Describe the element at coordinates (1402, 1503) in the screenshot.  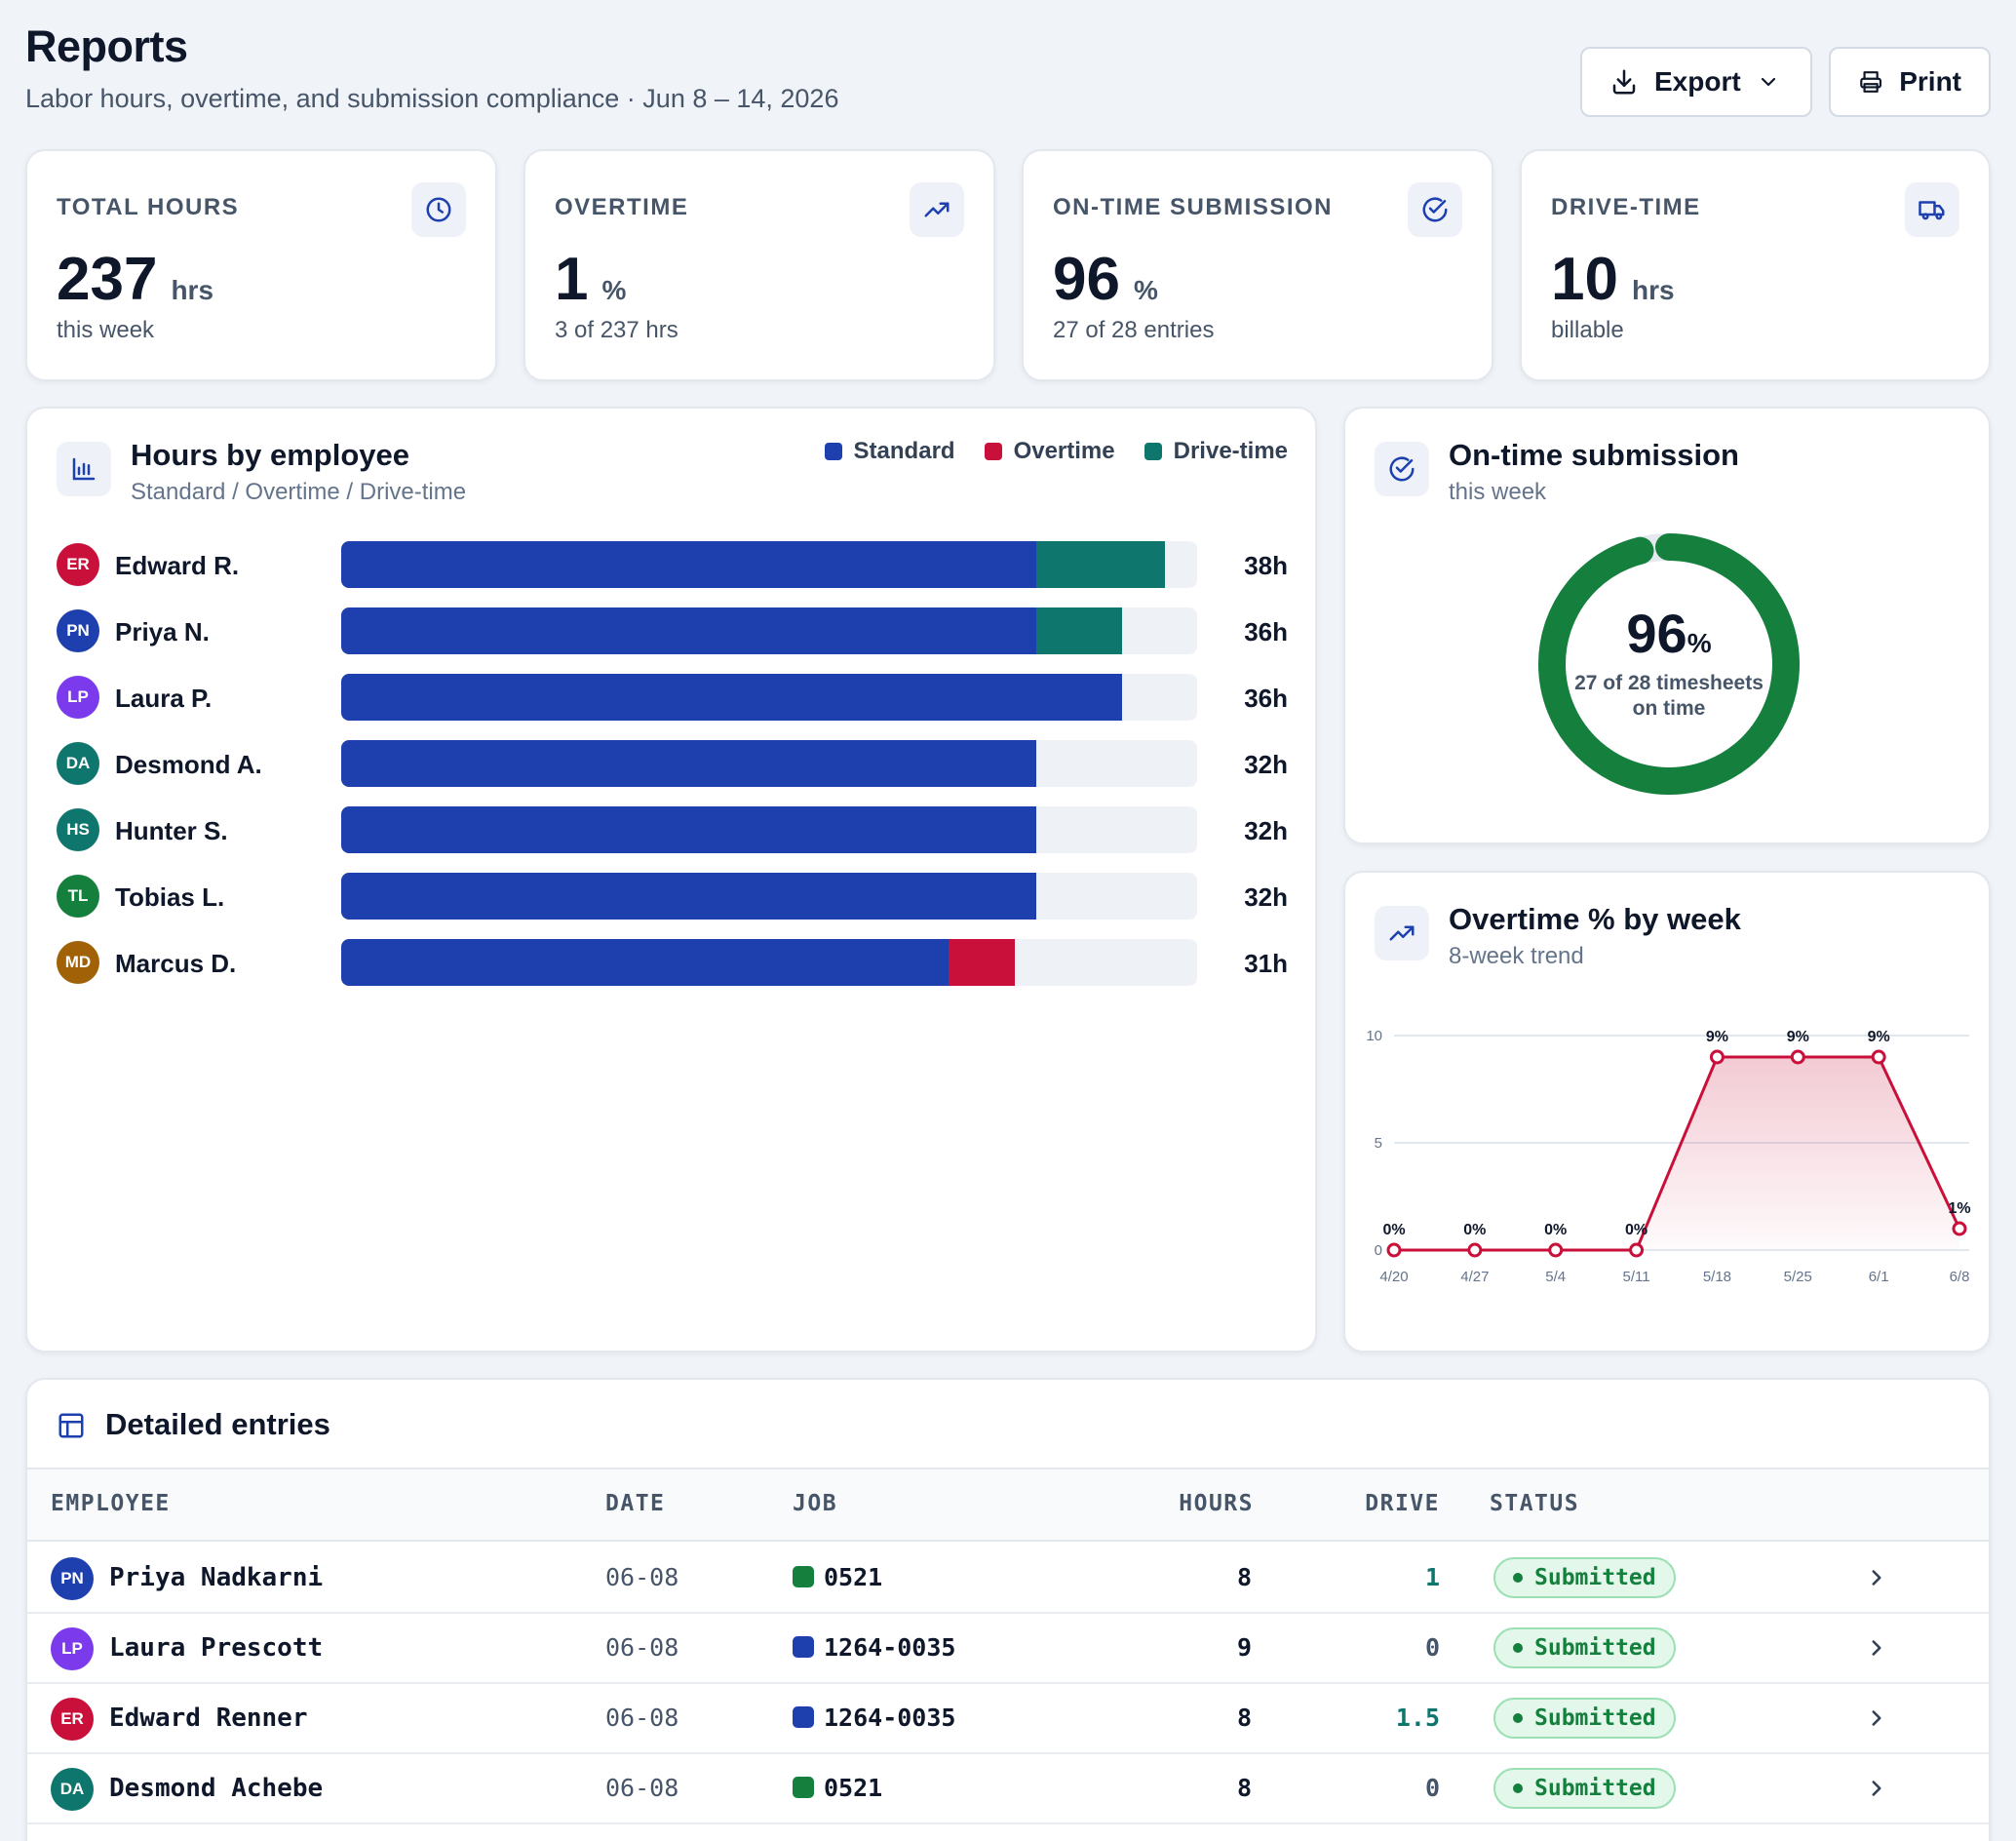
I see `column-header-drive: DRIVE` at that location.